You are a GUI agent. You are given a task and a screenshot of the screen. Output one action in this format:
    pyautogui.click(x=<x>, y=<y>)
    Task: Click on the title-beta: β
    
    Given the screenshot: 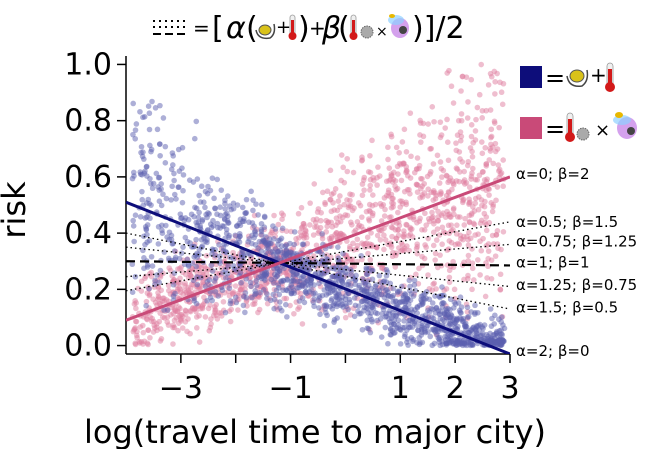 What is the action you would take?
    pyautogui.click(x=331, y=28)
    